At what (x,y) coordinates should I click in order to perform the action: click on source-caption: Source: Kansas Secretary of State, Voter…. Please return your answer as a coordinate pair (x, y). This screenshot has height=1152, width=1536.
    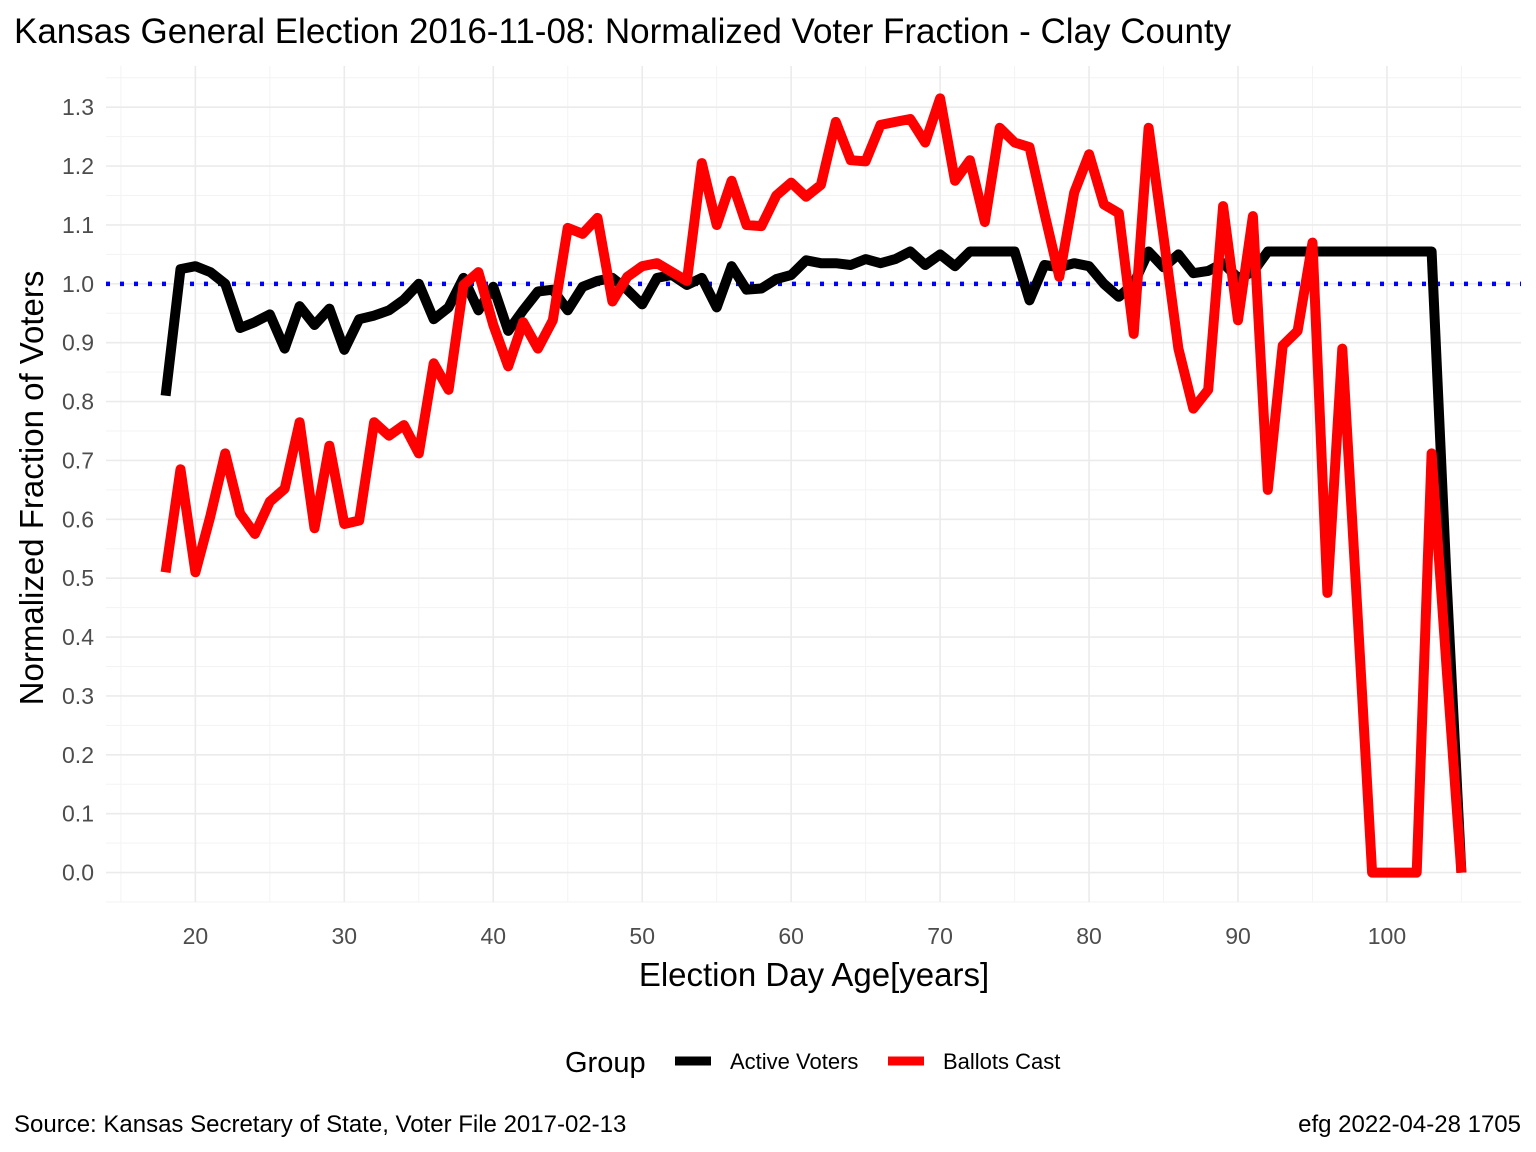
    Looking at the image, I should click on (320, 1124).